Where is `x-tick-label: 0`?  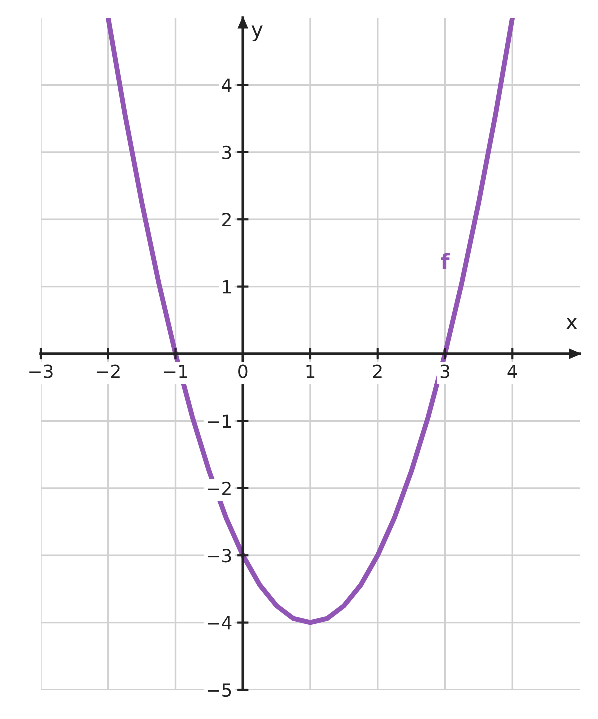
x-tick-label: 0 is located at coordinates (243, 371).